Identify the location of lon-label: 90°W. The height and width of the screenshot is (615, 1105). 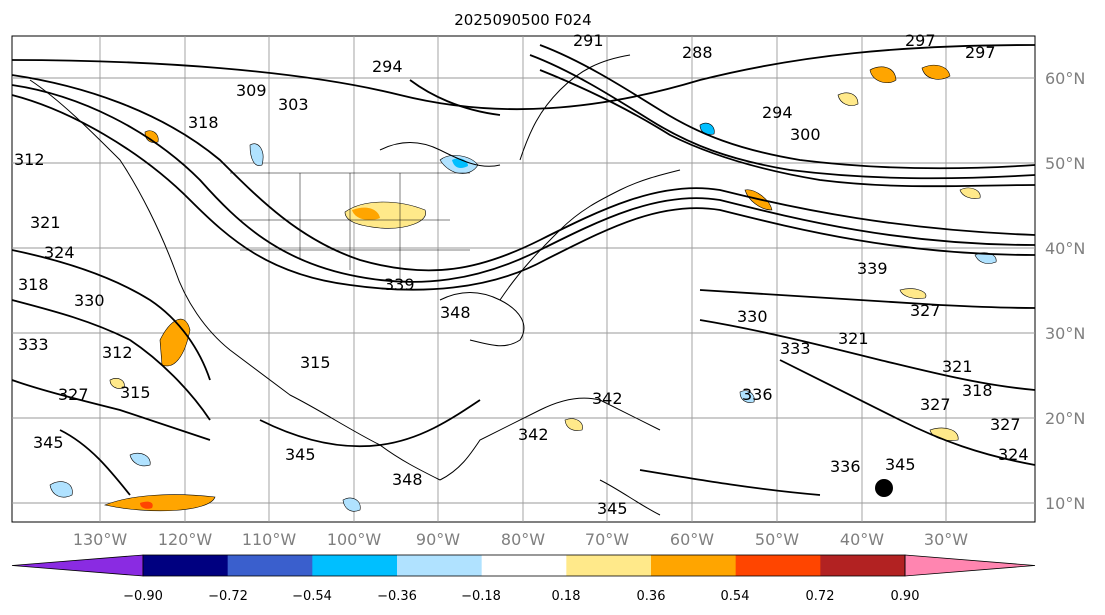
(438, 539).